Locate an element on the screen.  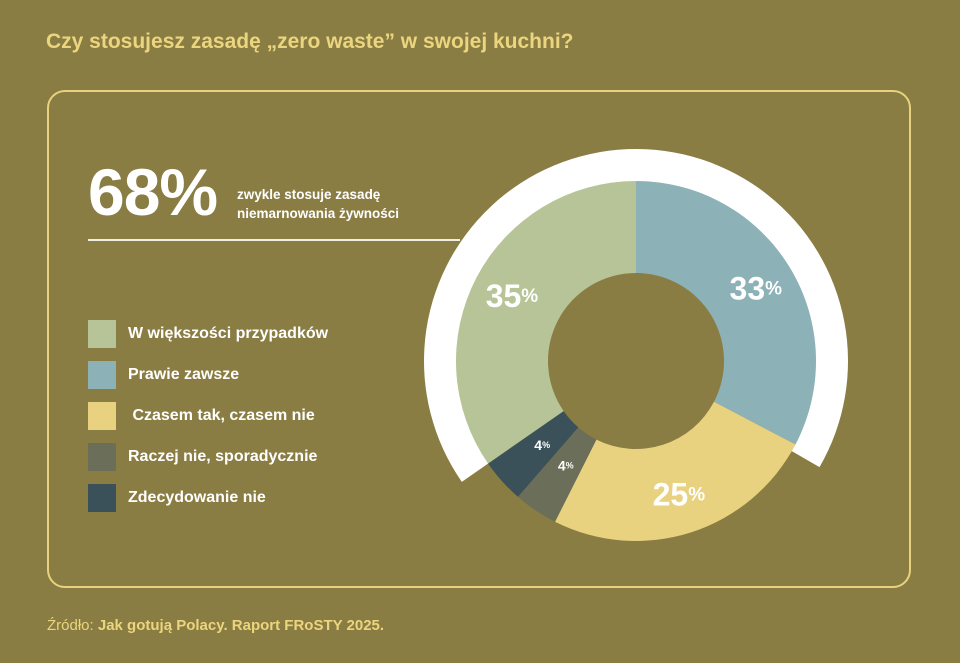
headline-divider is located at coordinates (274, 240).